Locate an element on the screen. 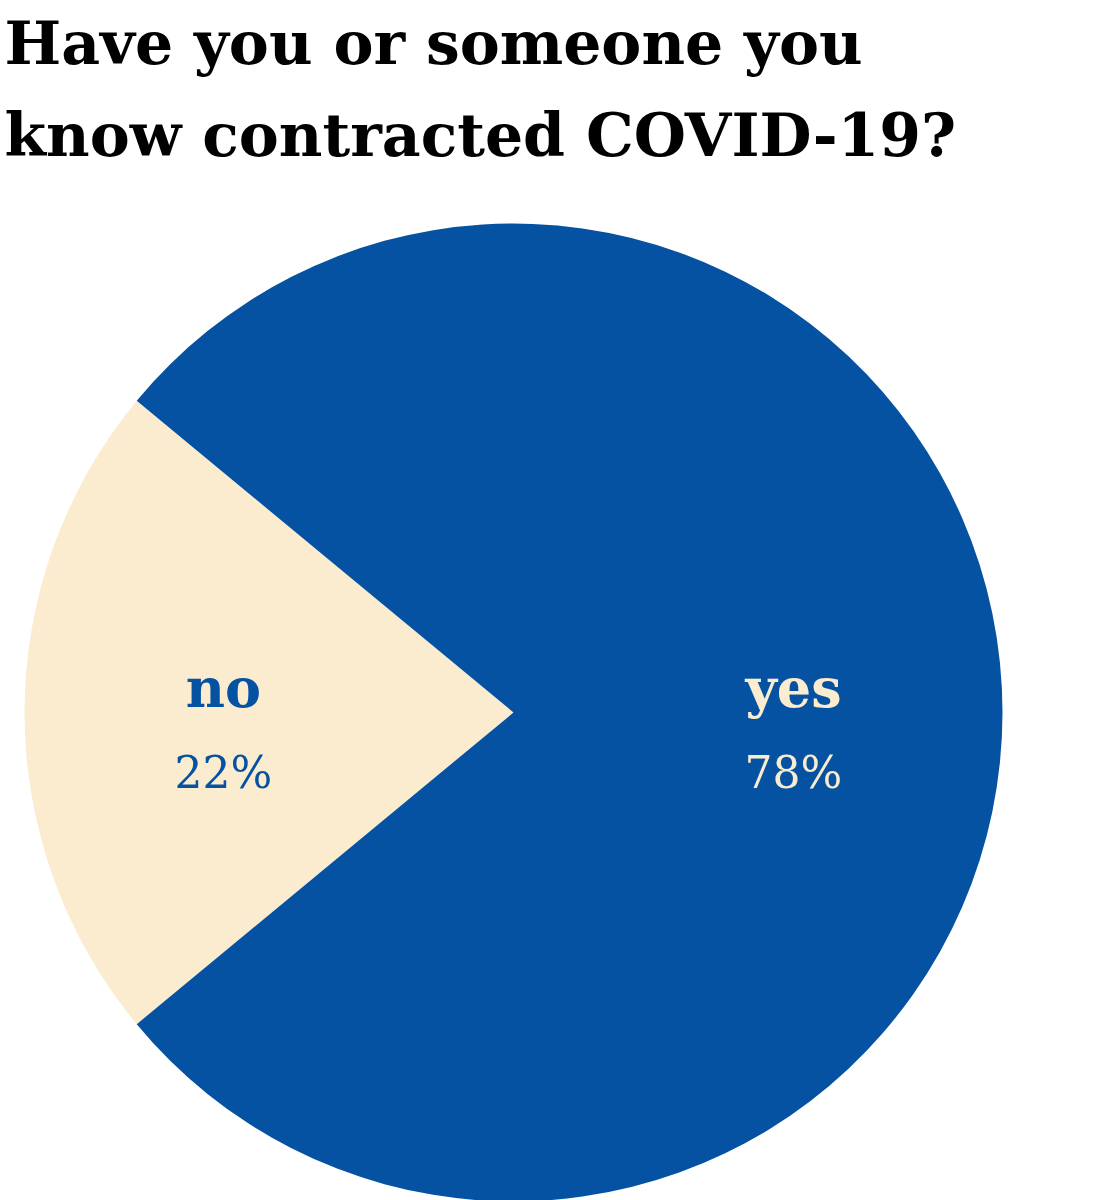  data-label: 22% is located at coordinates (223, 772).